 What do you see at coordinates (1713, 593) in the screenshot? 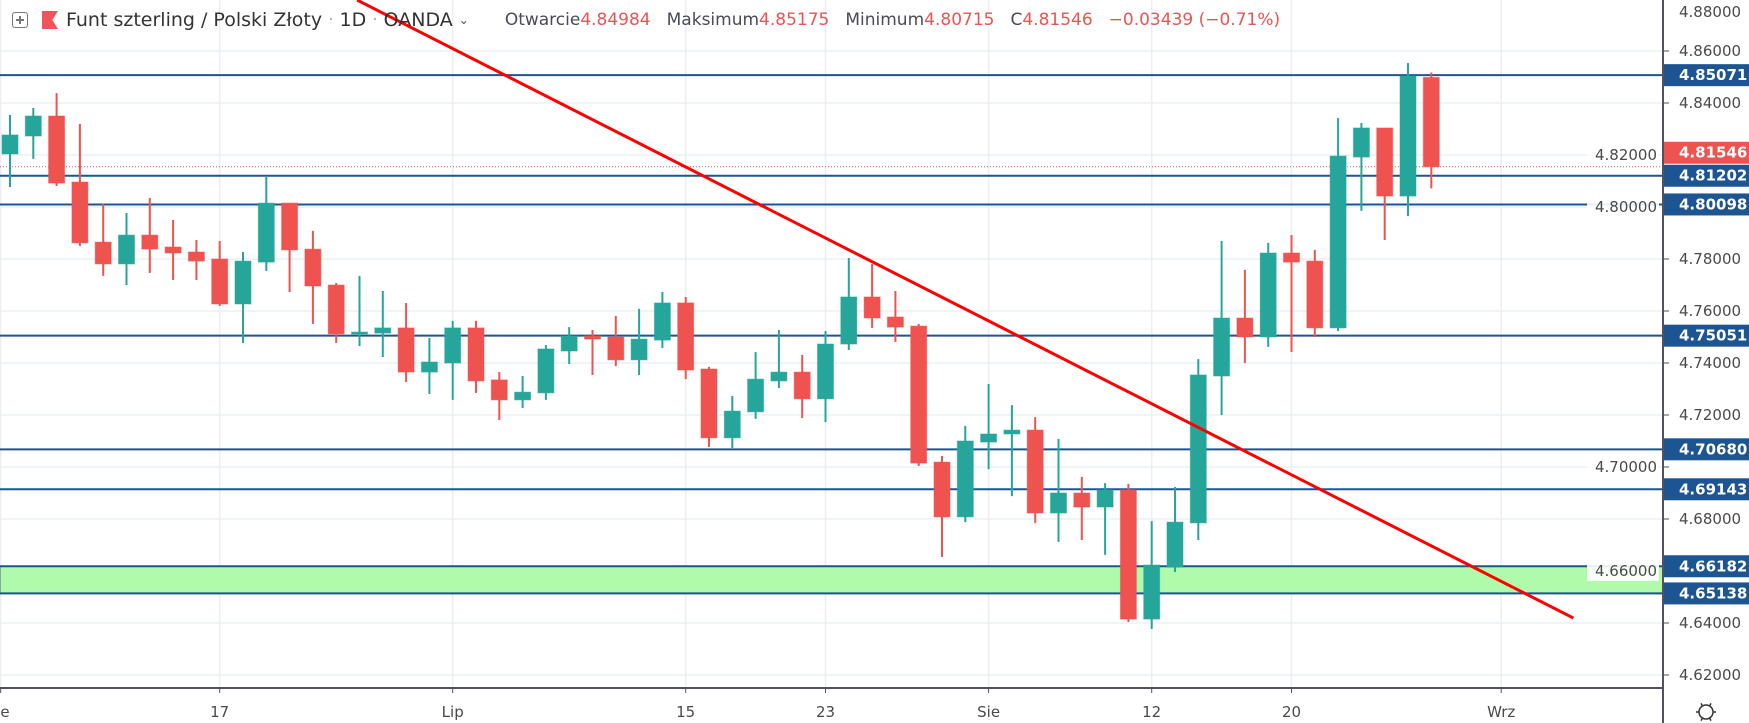
I see `level-label-text: 4.65138` at bounding box center [1713, 593].